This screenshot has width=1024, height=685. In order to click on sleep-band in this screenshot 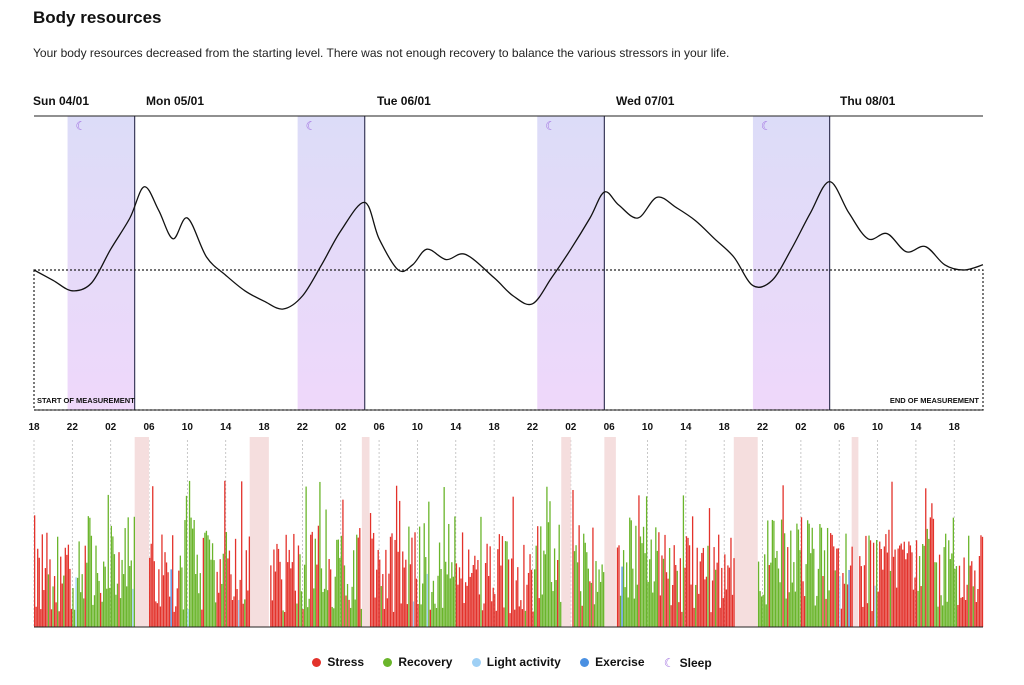, I will do `click(331, 263)`.